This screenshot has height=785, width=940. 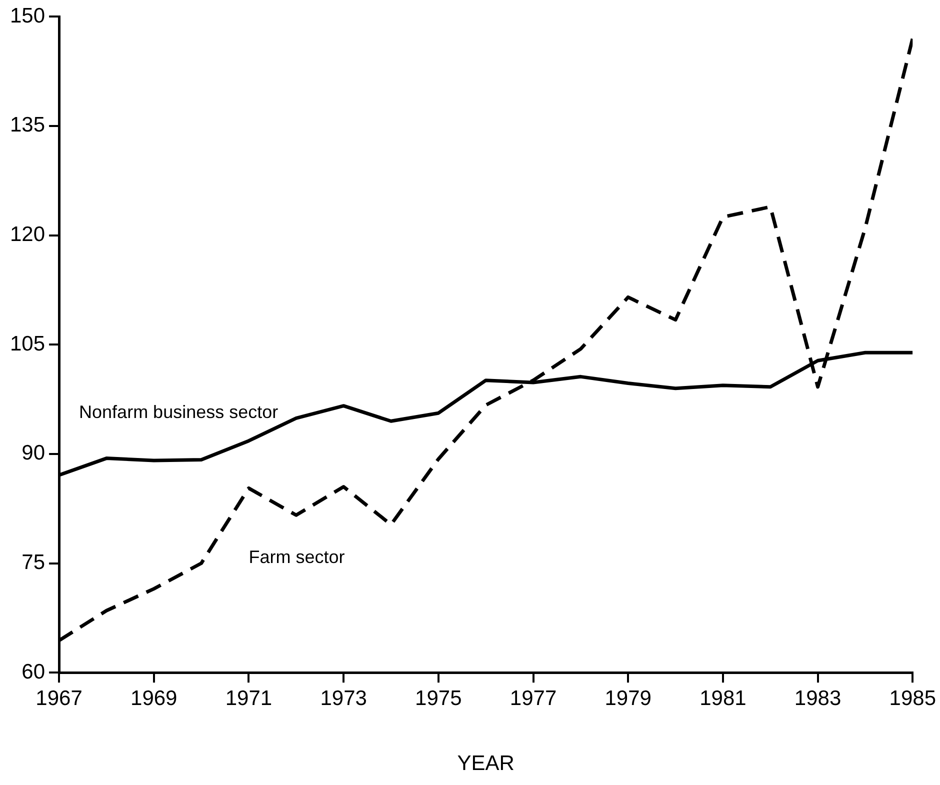 I want to click on x-axis-title: YEAR, so click(x=485, y=764).